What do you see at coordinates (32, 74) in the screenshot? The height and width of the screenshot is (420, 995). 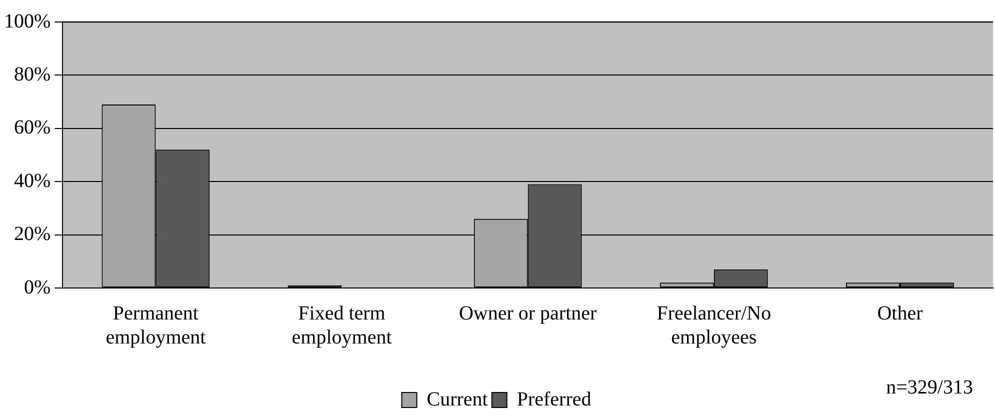 I see `y-tick-label: 80%` at bounding box center [32, 74].